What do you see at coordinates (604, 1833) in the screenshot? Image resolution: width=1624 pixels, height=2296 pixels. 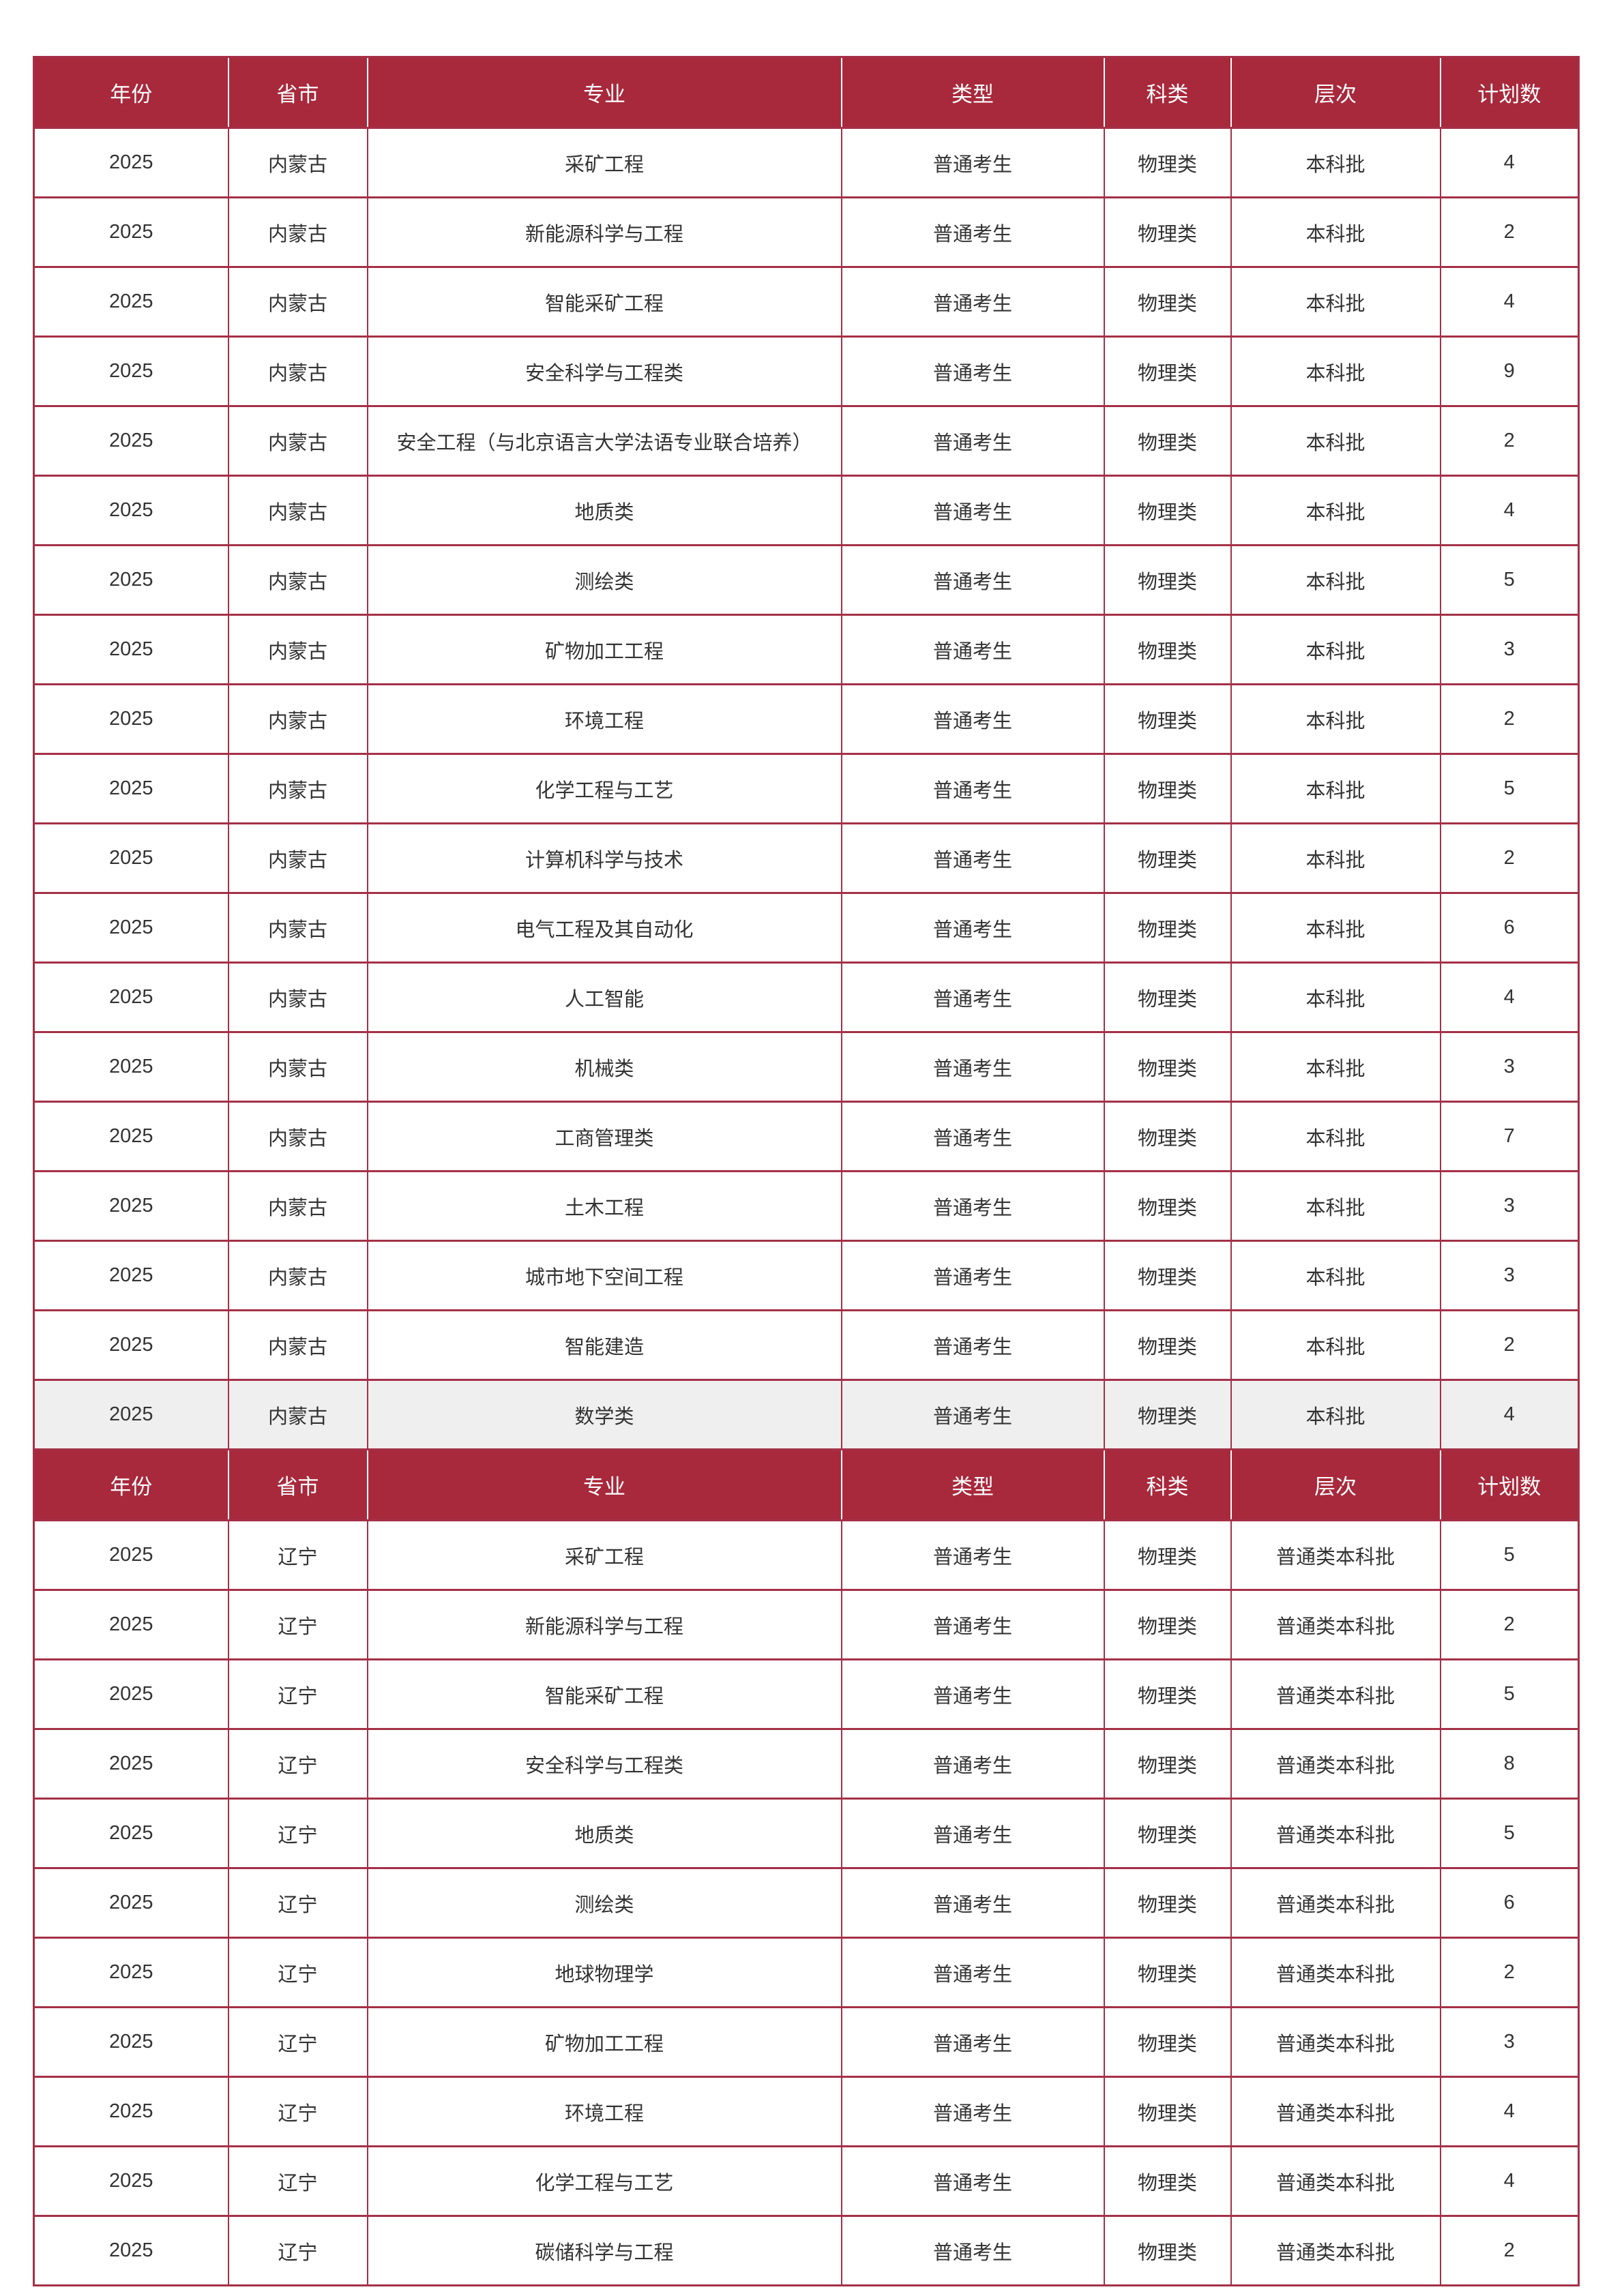 I see `cell-major: 地质类` at bounding box center [604, 1833].